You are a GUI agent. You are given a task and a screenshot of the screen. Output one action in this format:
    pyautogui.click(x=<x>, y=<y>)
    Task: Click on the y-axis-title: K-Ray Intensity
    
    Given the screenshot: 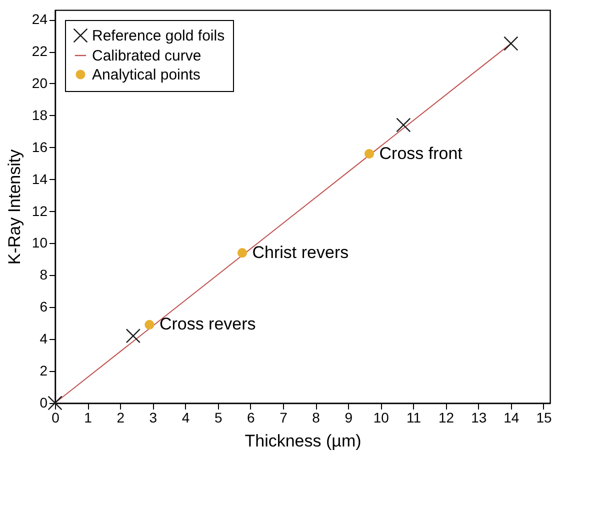 What is the action you would take?
    pyautogui.click(x=14, y=206)
    